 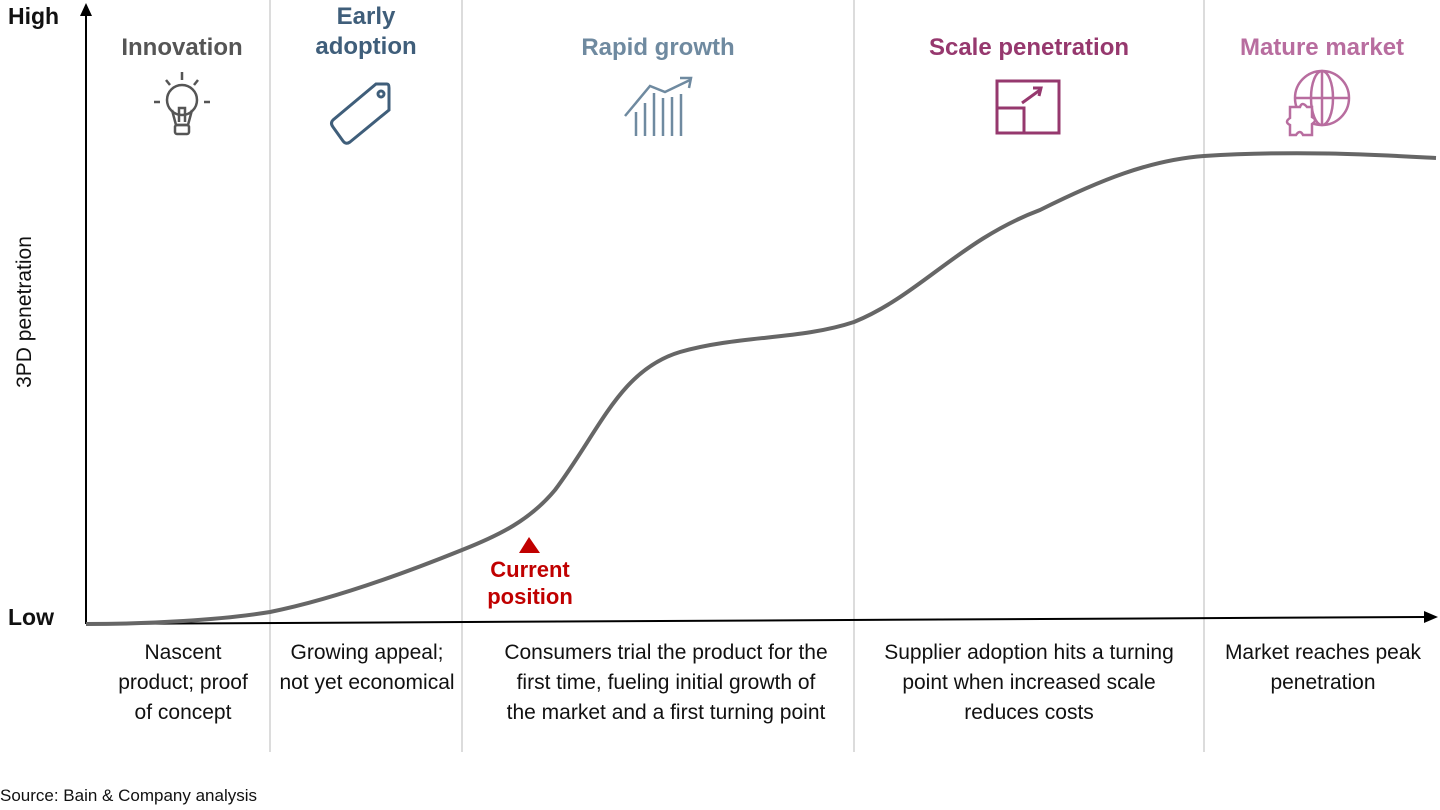 What do you see at coordinates (129, 795) in the screenshot?
I see `source-note: Source: Bain & Company analysis` at bounding box center [129, 795].